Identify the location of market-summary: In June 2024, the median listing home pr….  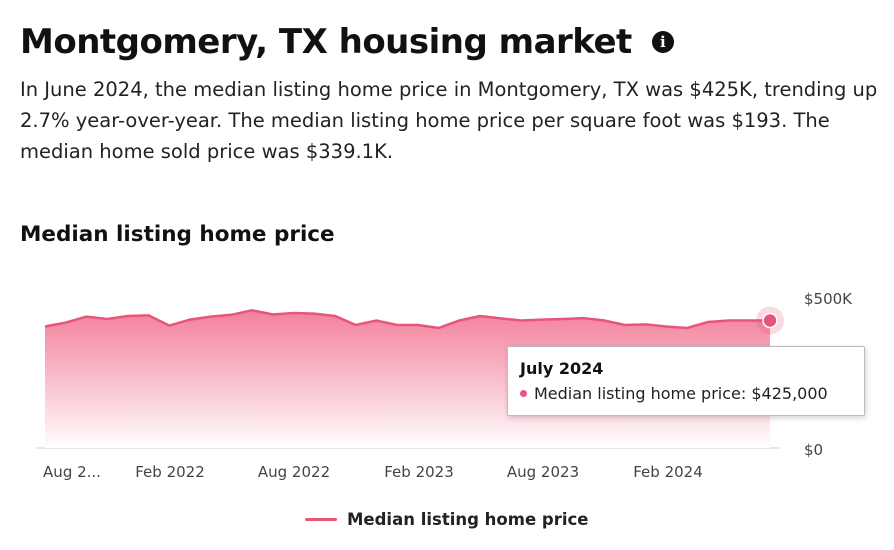
(449, 120).